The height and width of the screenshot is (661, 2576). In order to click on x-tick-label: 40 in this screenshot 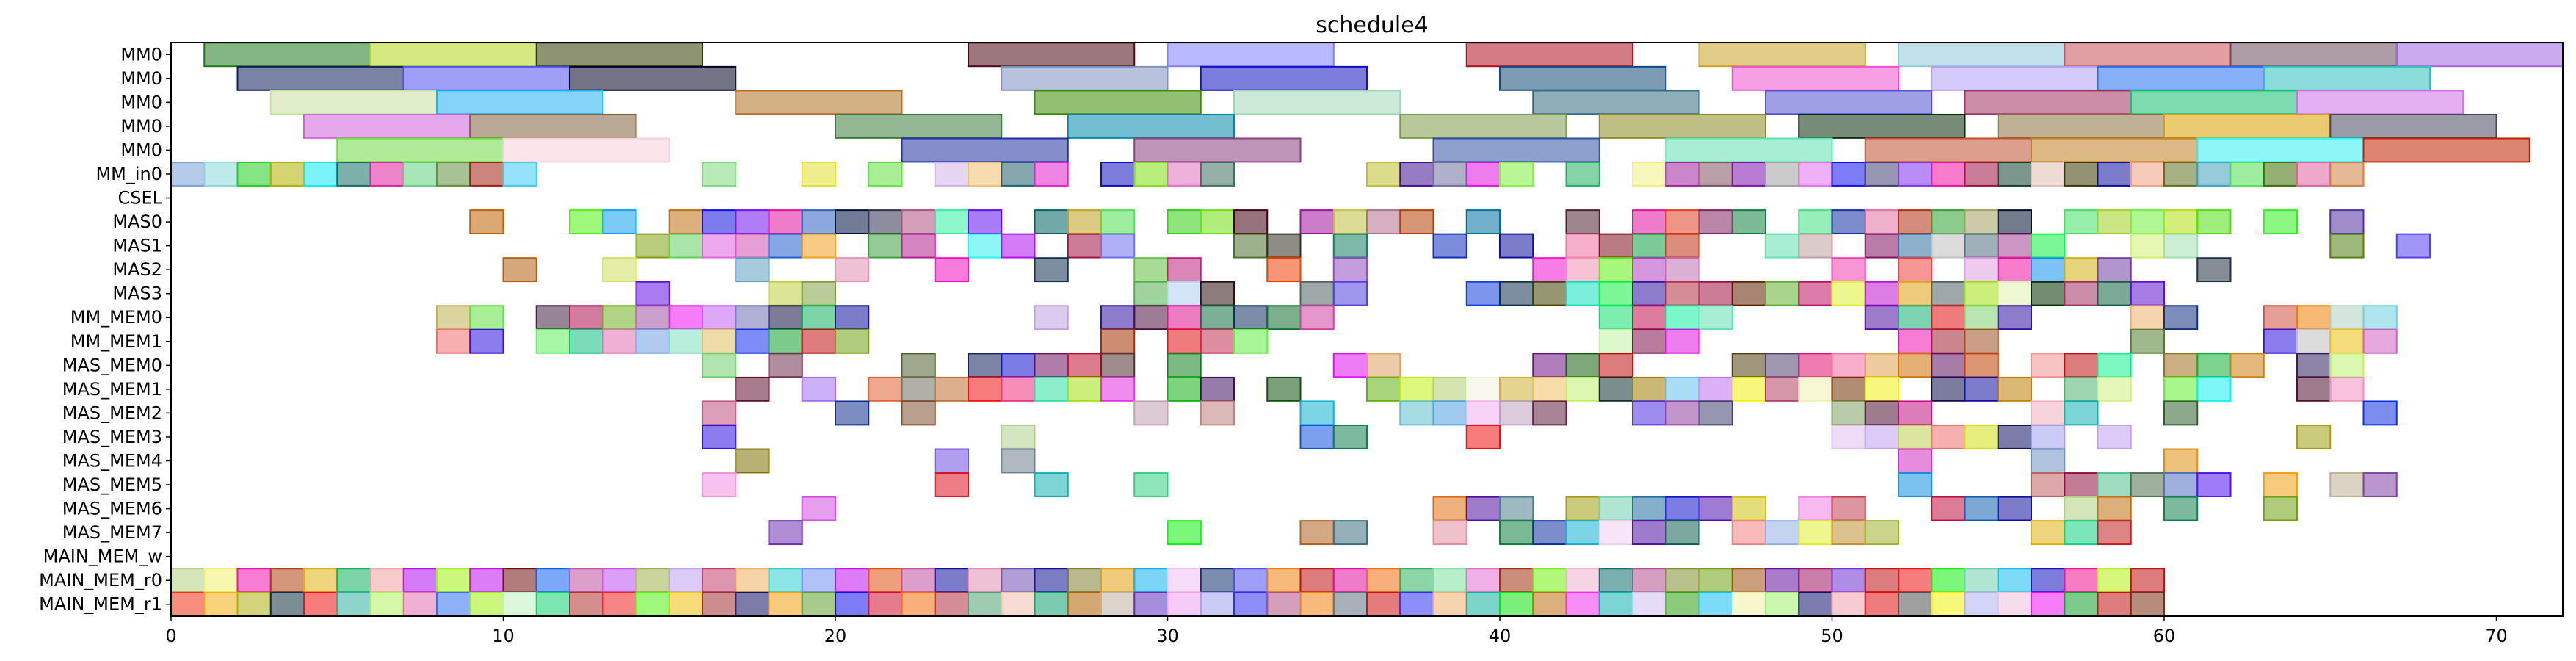, I will do `click(1501, 636)`.